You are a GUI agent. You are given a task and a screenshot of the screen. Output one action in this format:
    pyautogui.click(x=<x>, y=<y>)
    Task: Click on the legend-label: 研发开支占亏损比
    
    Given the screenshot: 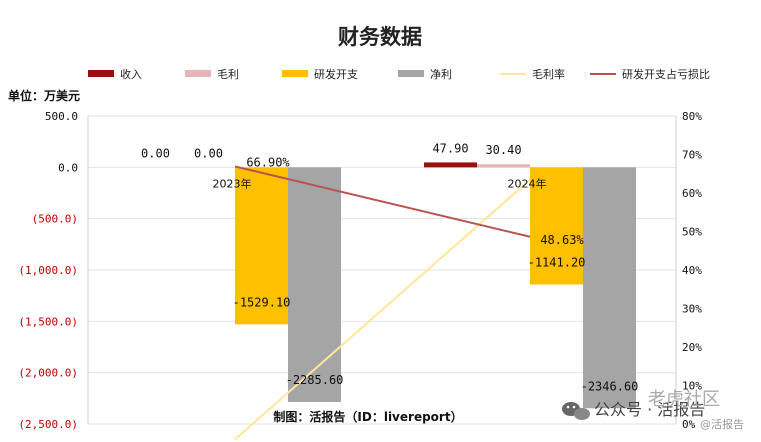 What is the action you would take?
    pyautogui.click(x=666, y=74)
    